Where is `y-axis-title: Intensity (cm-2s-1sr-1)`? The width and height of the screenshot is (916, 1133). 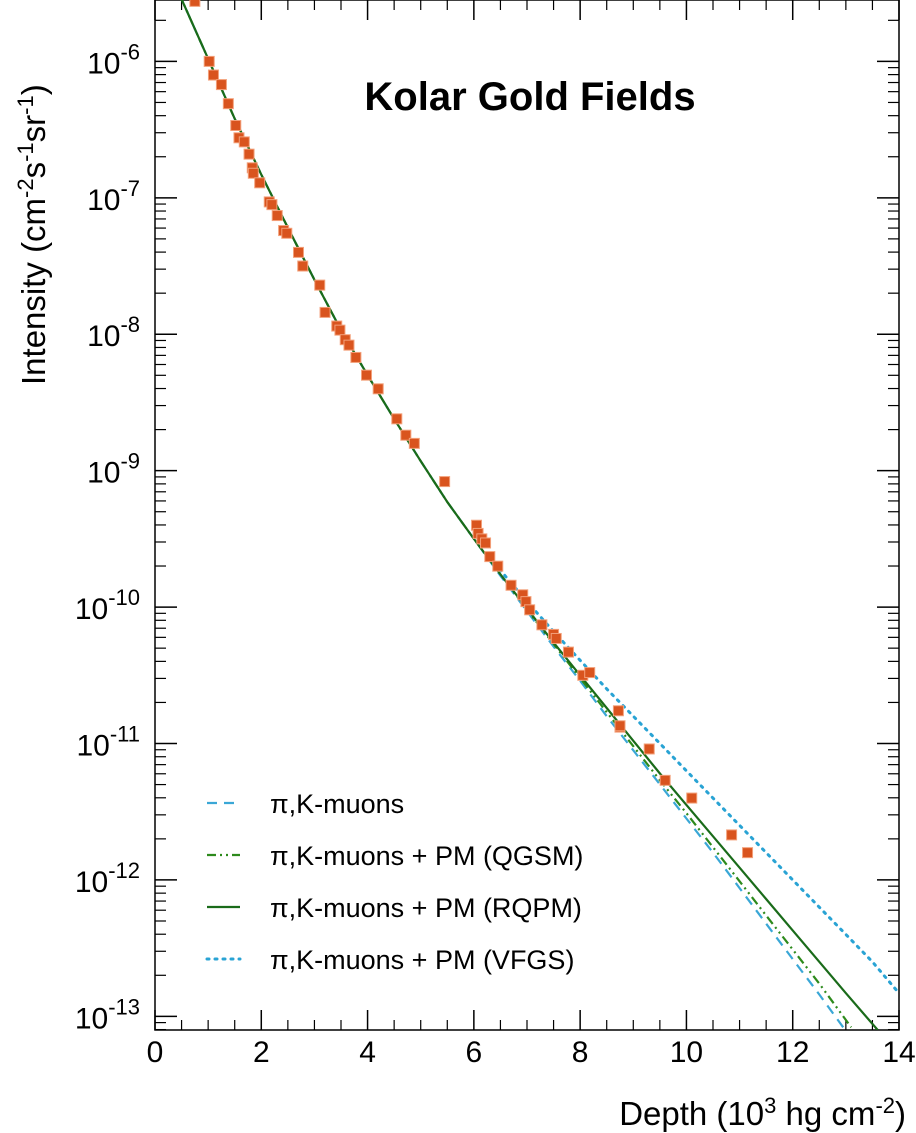
y-axis-title: Intensity (cm-2s-1sr-1) is located at coordinates (32, 234).